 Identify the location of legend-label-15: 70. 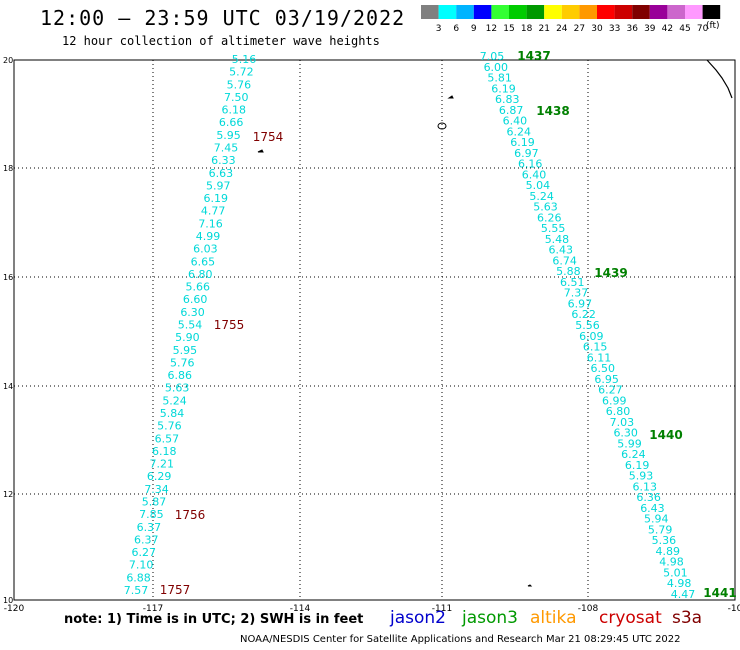
(703, 29).